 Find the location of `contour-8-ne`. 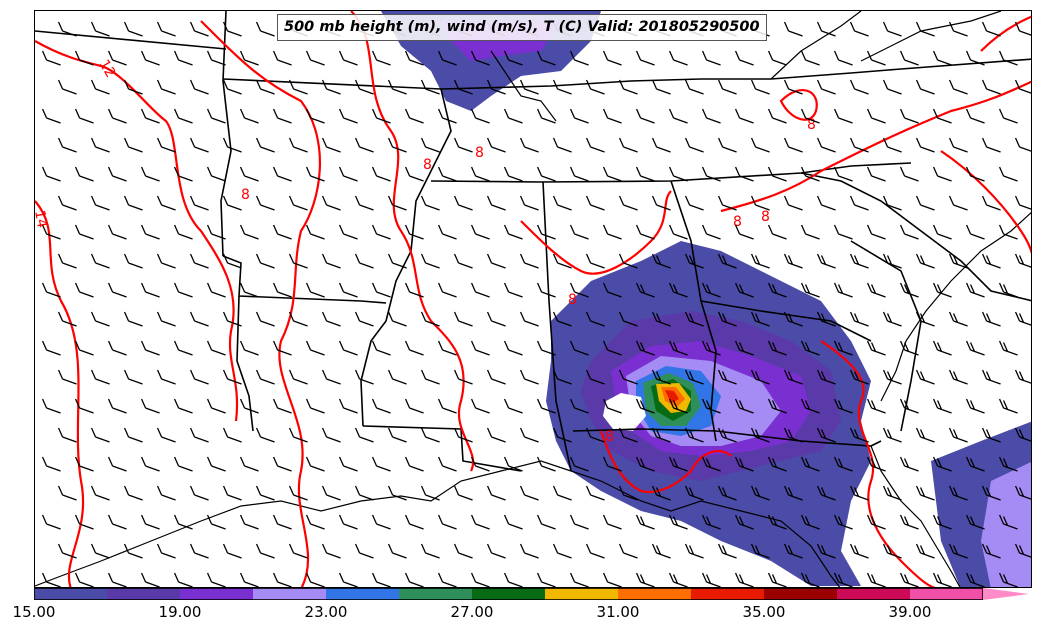

contour-8-ne is located at coordinates (798, 105).